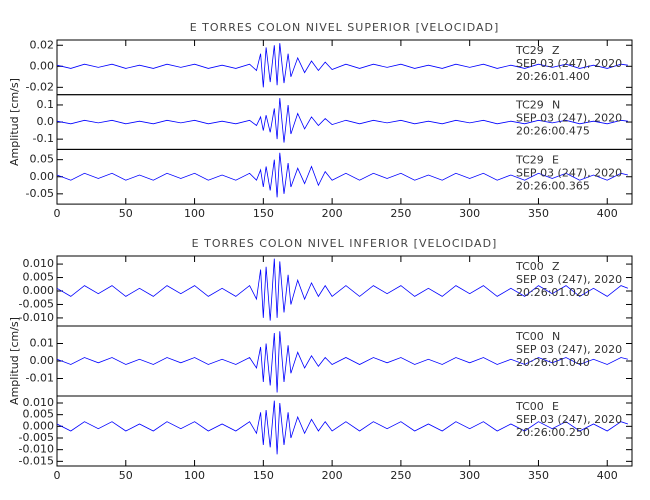 The height and width of the screenshot is (500, 650). I want to click on y-tick-label: 0.0, so click(46, 121).